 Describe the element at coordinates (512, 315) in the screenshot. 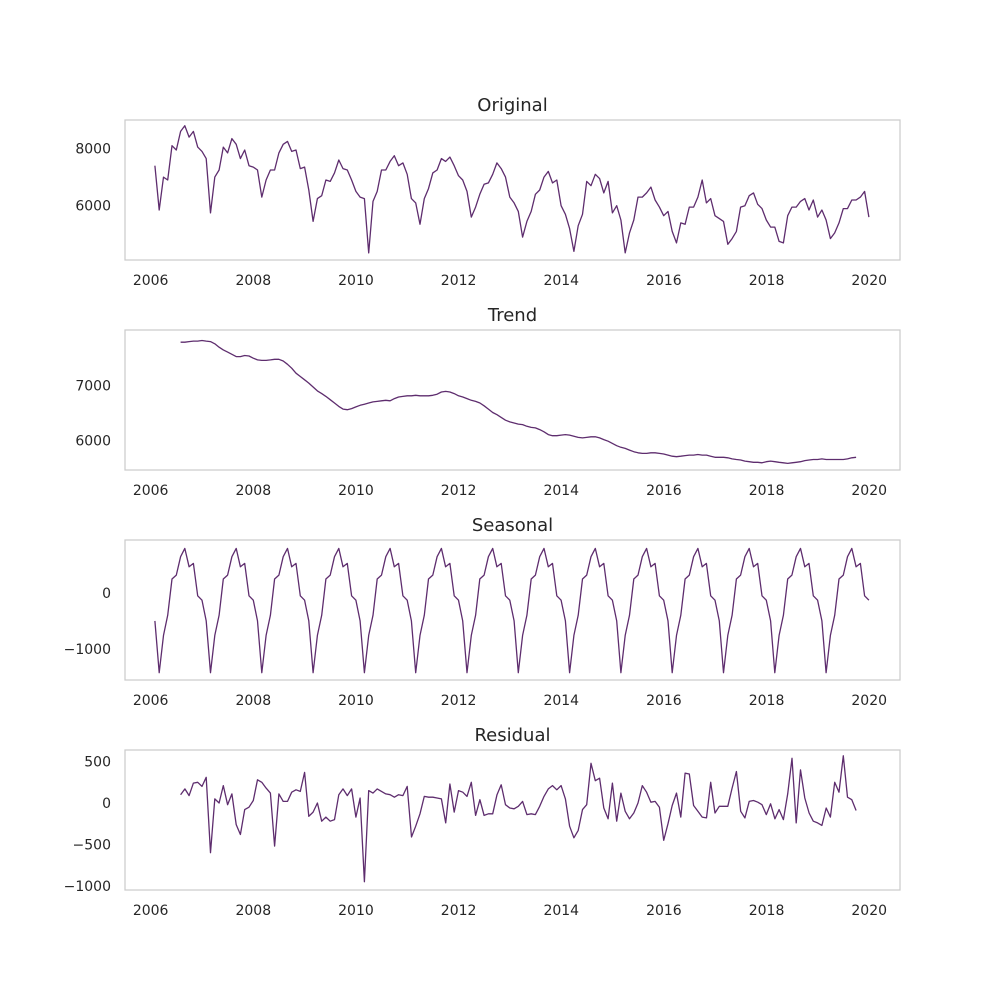

I see `trend-title: Trend` at that location.